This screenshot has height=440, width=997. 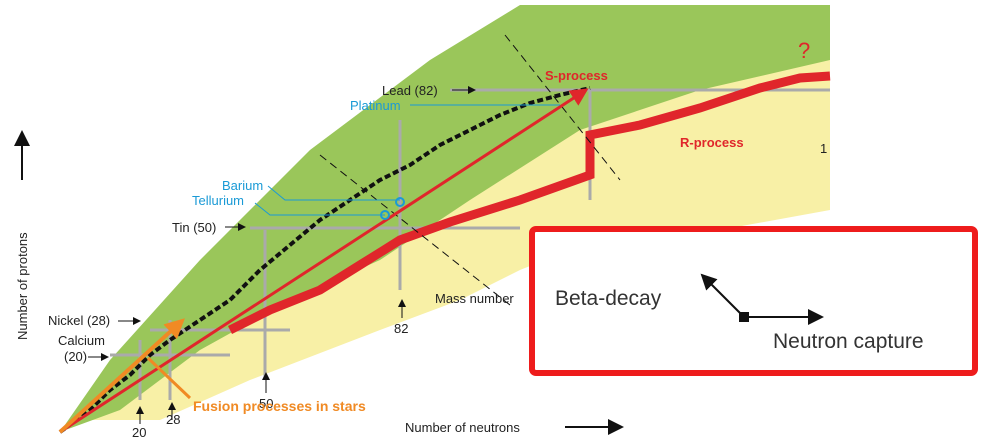 I want to click on label: Tin (50), so click(x=194, y=227).